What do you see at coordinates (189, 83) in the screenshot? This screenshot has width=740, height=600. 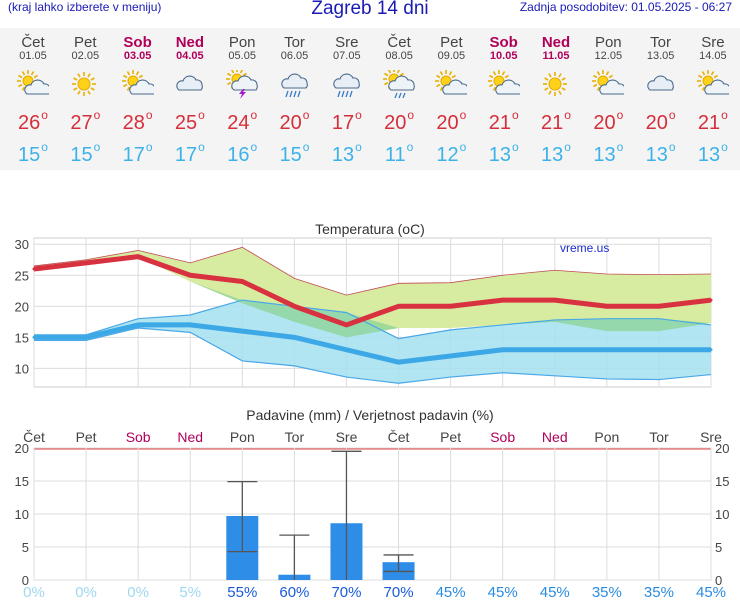 I see `cloud-icon` at bounding box center [189, 83].